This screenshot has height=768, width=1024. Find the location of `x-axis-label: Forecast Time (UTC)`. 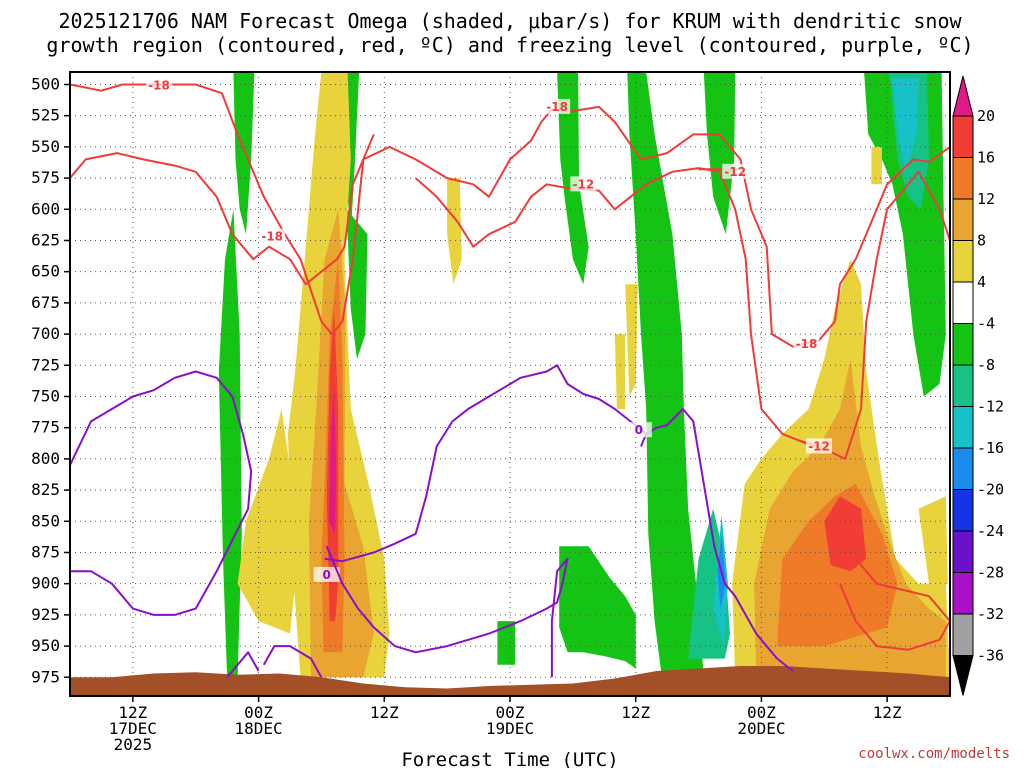

x-axis-label: Forecast Time (UTC) is located at coordinates (509, 758).